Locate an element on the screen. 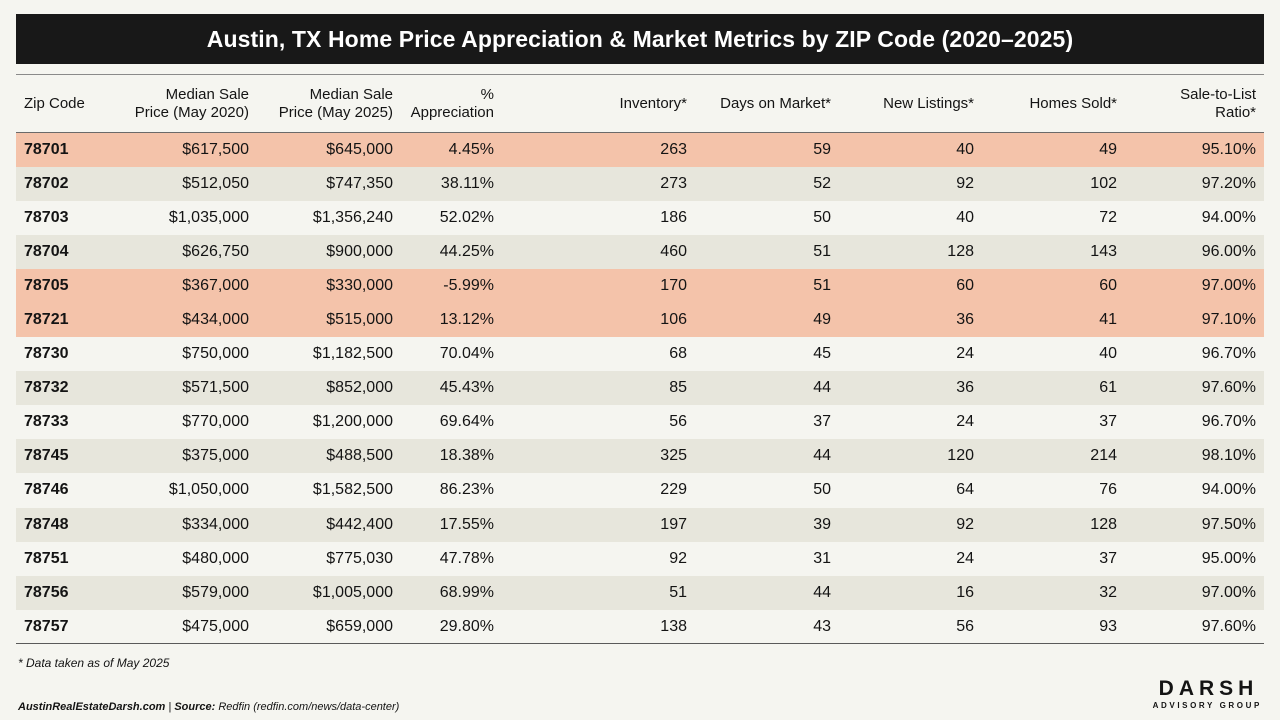 The height and width of the screenshot is (720, 1280). cell-new-listings: 40 is located at coordinates (910, 149).